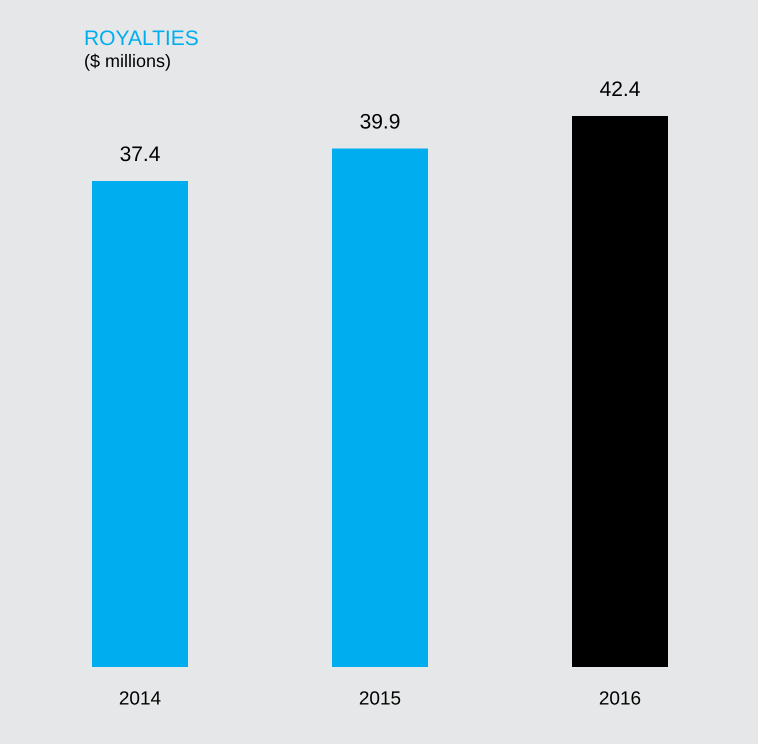 This screenshot has height=744, width=758. What do you see at coordinates (128, 61) in the screenshot?
I see `chart-subtitle: ($ millions)` at bounding box center [128, 61].